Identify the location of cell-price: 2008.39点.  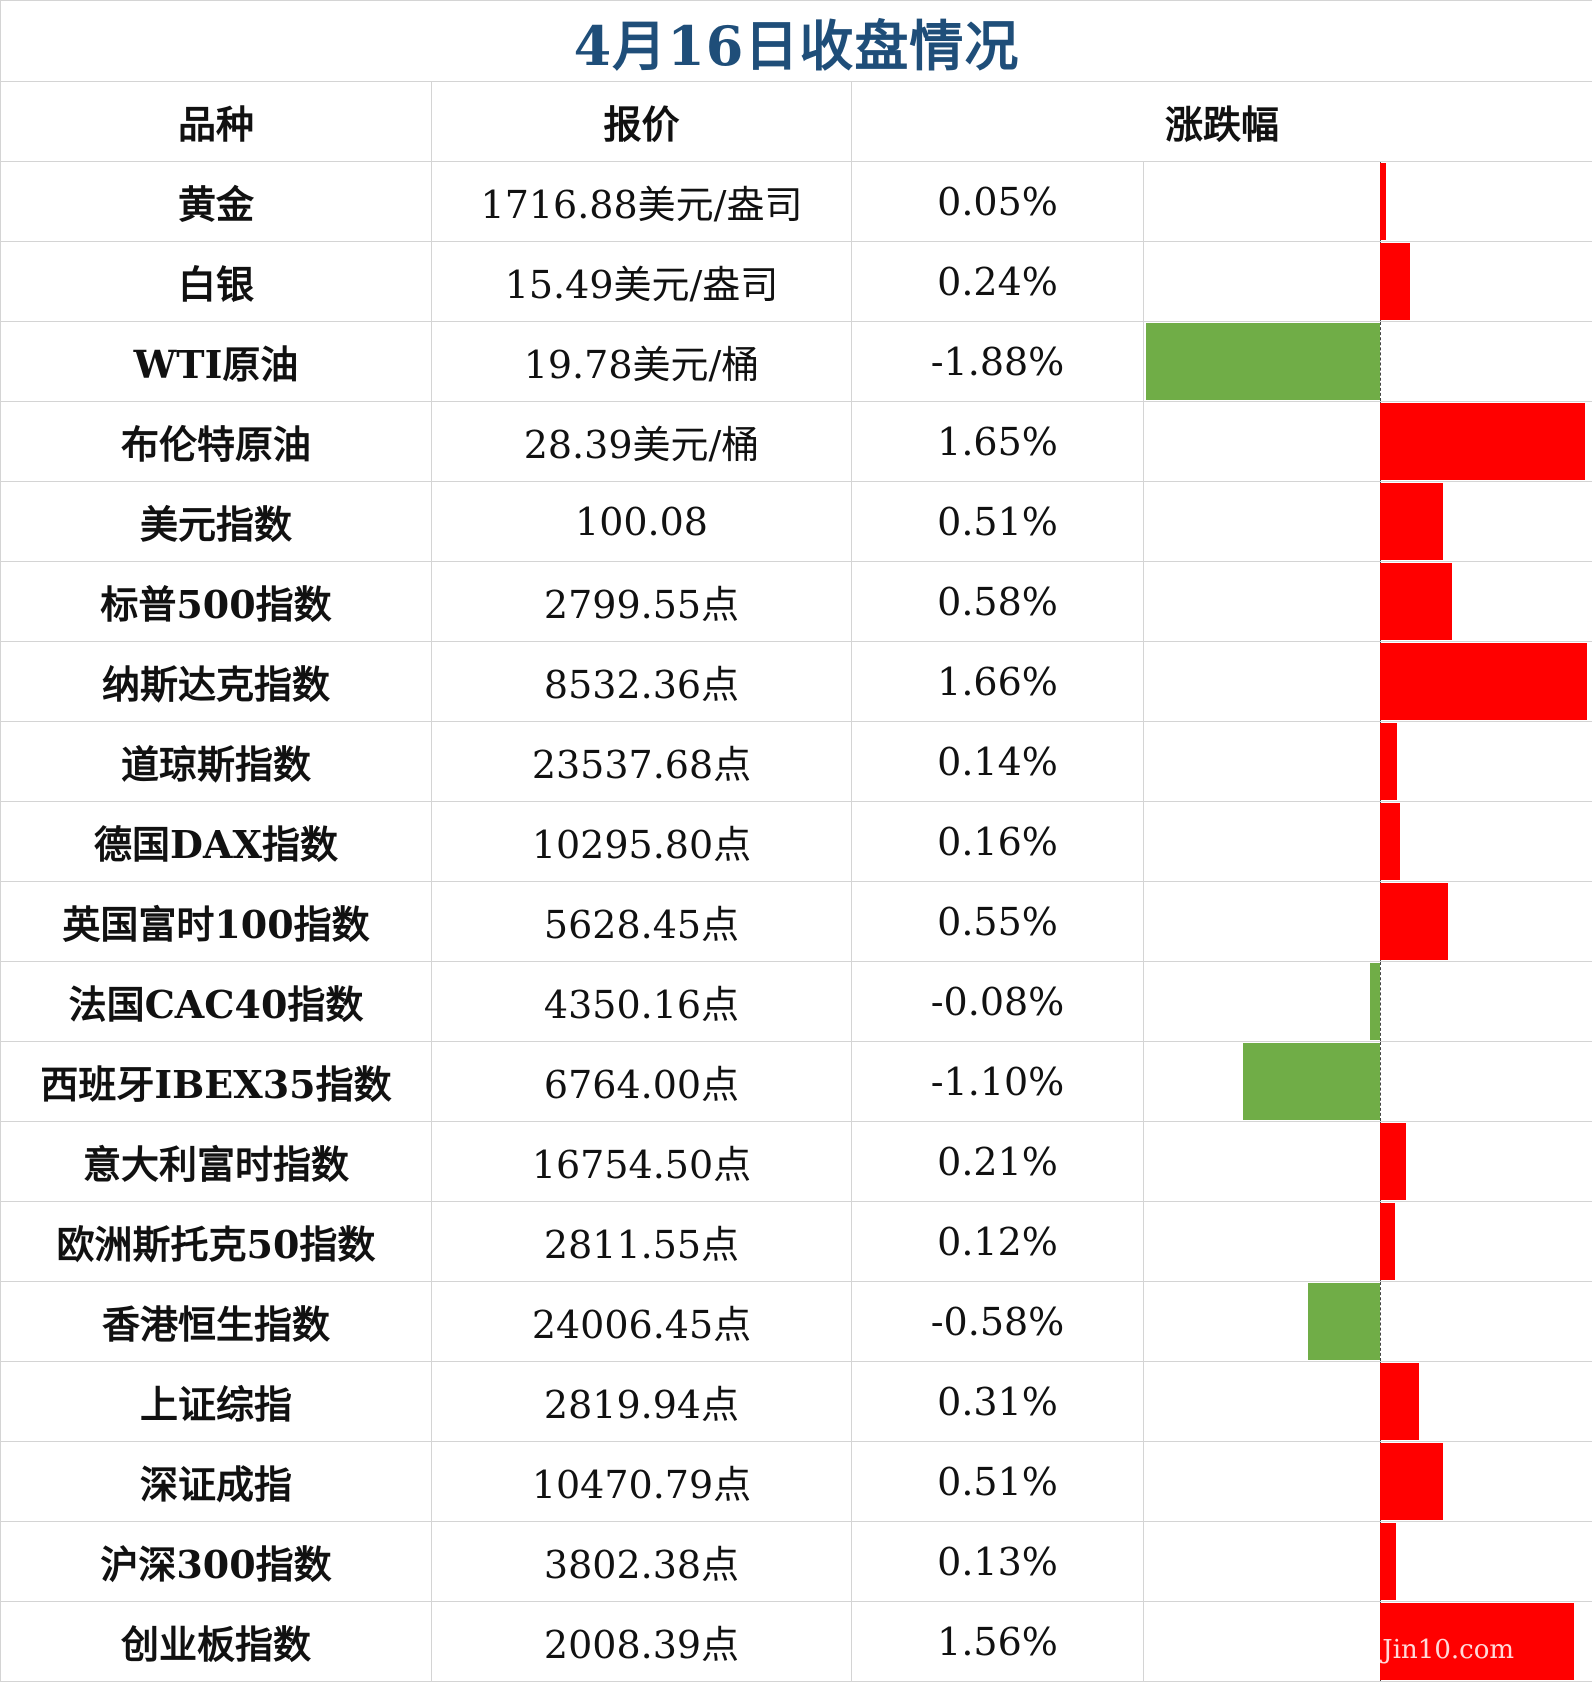
(642, 1642).